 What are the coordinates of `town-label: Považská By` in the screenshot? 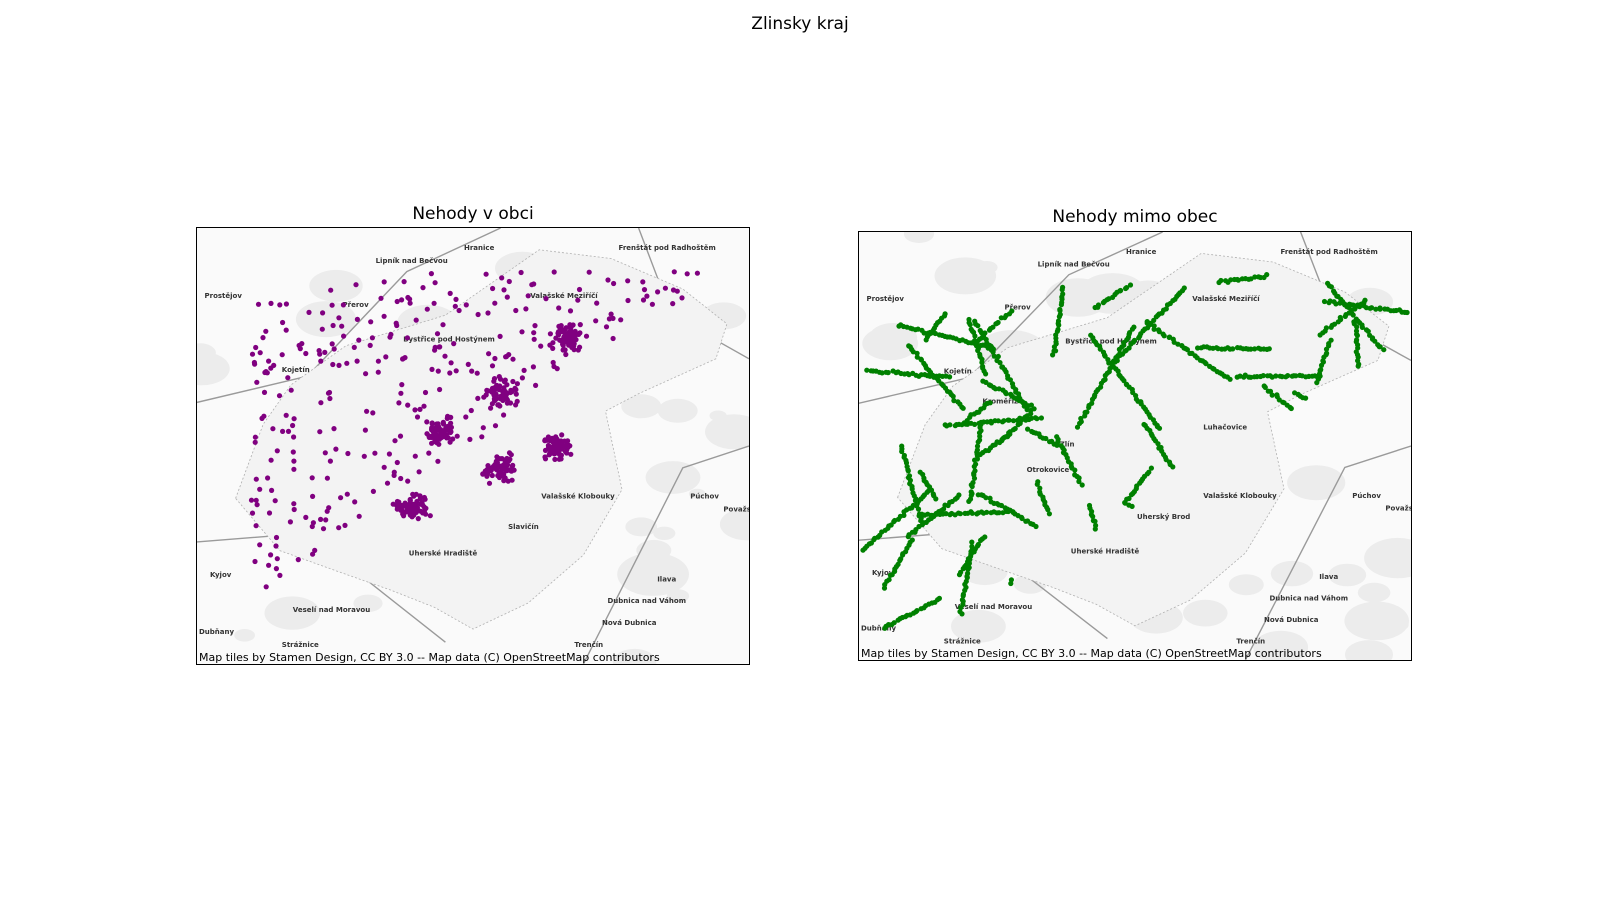 It's located at (1398, 509).